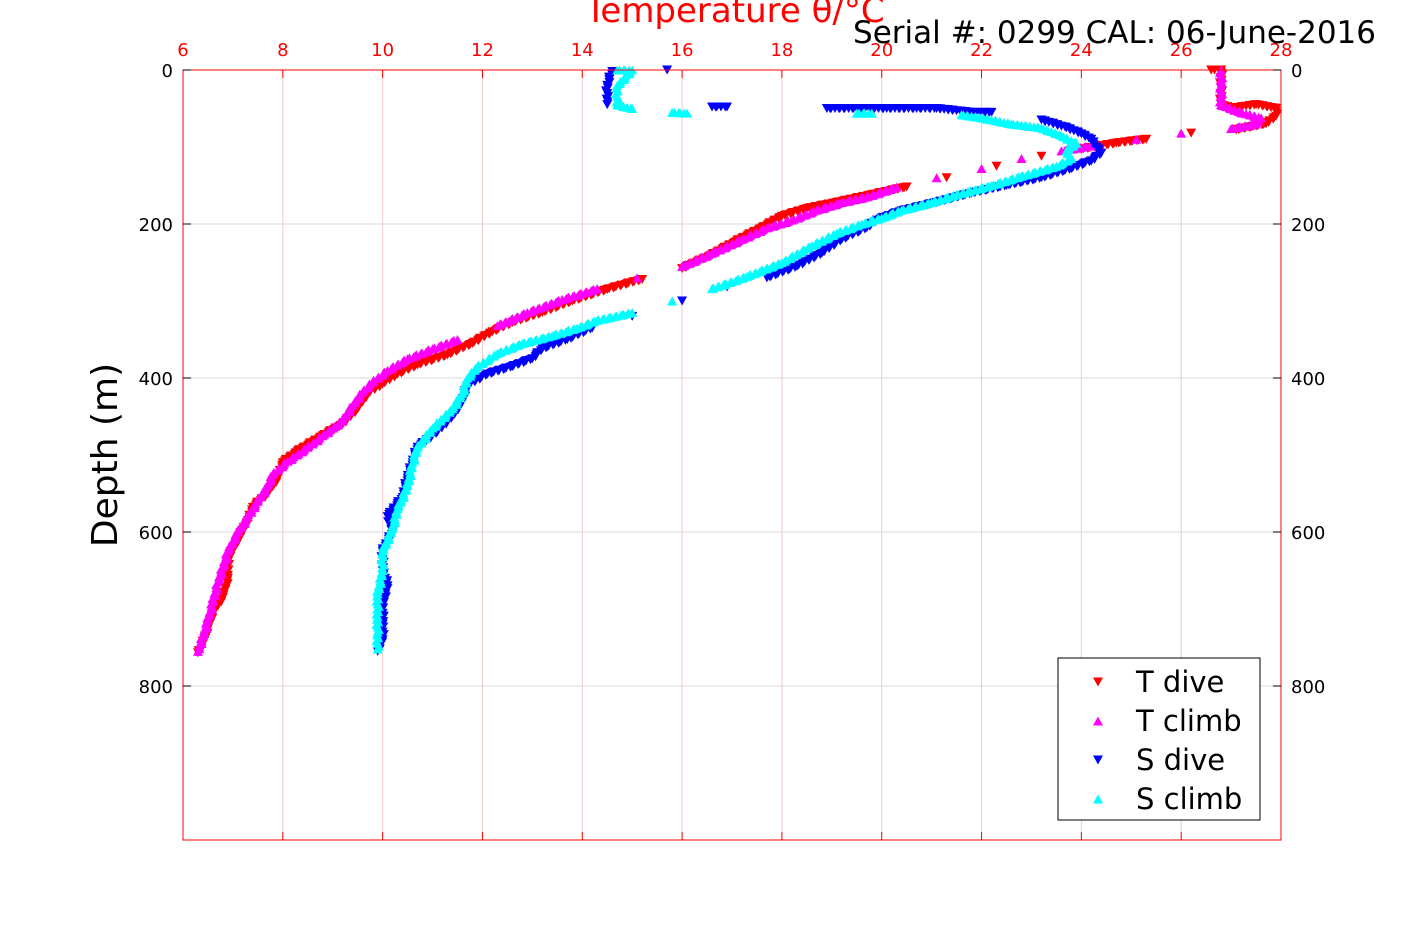 Image resolution: width=1417 pixels, height=949 pixels. Describe the element at coordinates (981, 50) in the screenshot. I see `x-tick-label: 22` at that location.